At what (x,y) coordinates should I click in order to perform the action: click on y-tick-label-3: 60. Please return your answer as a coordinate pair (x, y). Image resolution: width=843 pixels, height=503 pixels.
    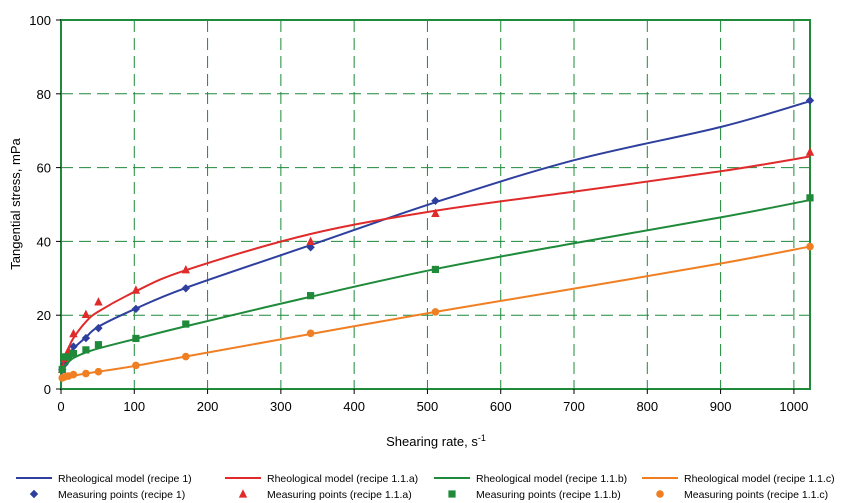
    Looking at the image, I should click on (44, 168).